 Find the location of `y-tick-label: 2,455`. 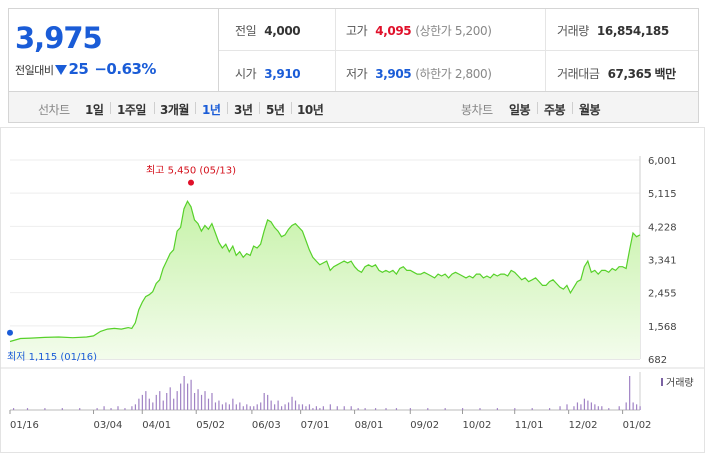

y-tick-label: 2,455 is located at coordinates (662, 294).